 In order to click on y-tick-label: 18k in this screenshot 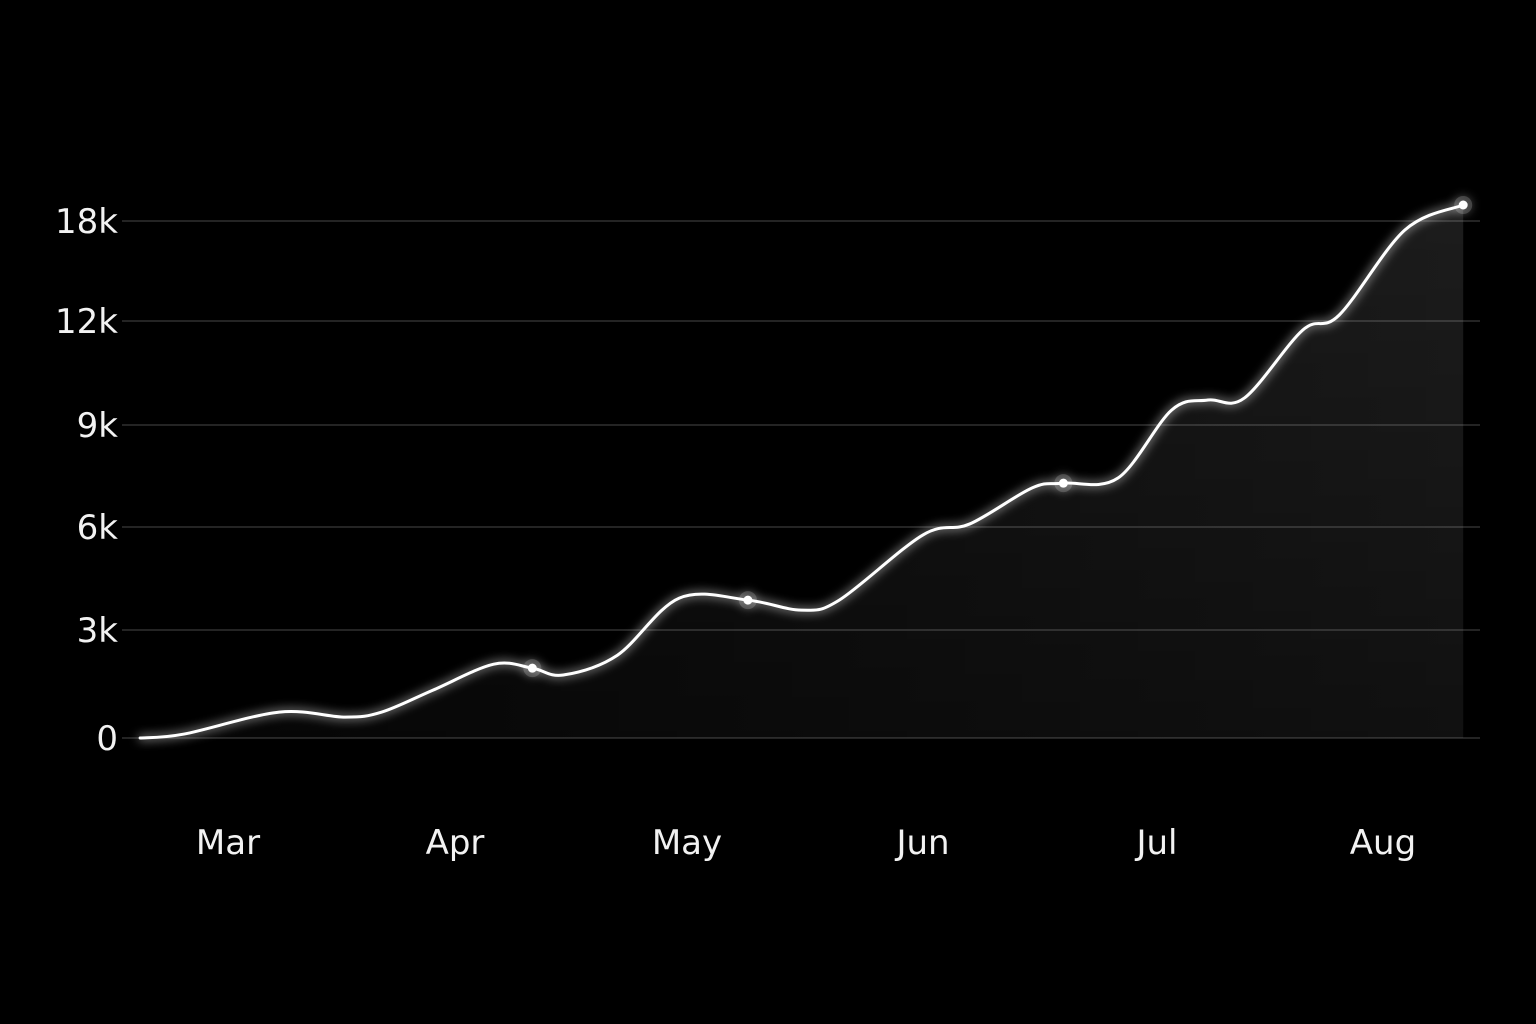, I will do `click(86, 222)`.